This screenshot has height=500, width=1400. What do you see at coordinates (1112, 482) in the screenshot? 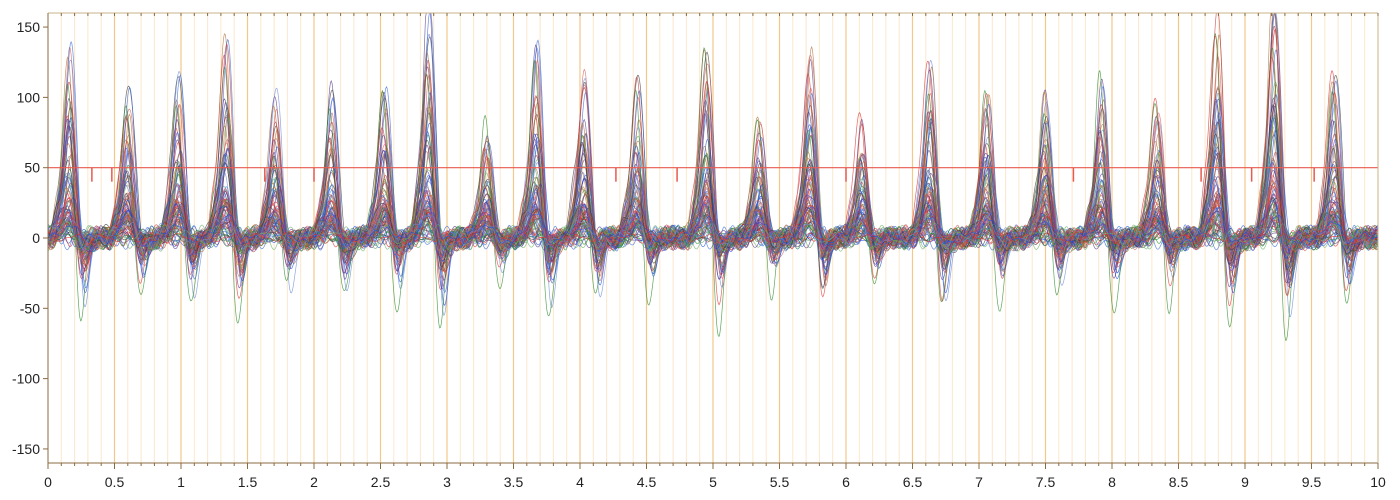
I see `x-tick-label: 8` at bounding box center [1112, 482].